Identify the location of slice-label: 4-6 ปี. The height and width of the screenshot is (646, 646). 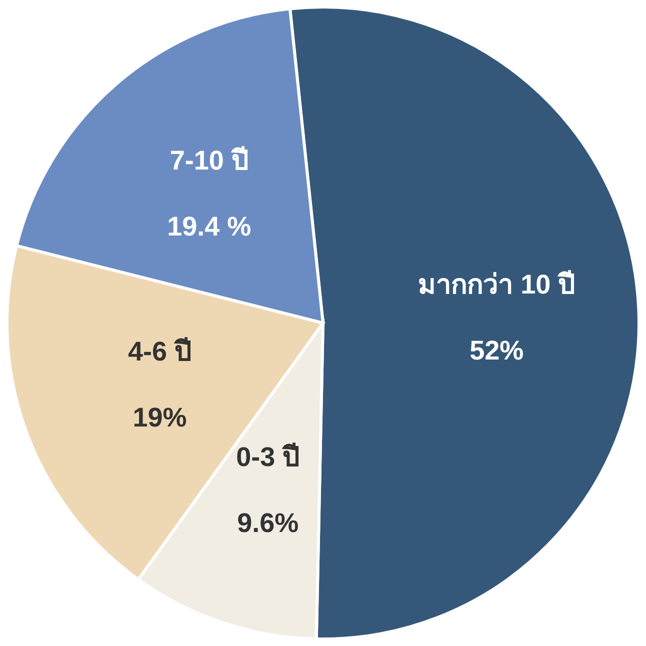
(160, 351).